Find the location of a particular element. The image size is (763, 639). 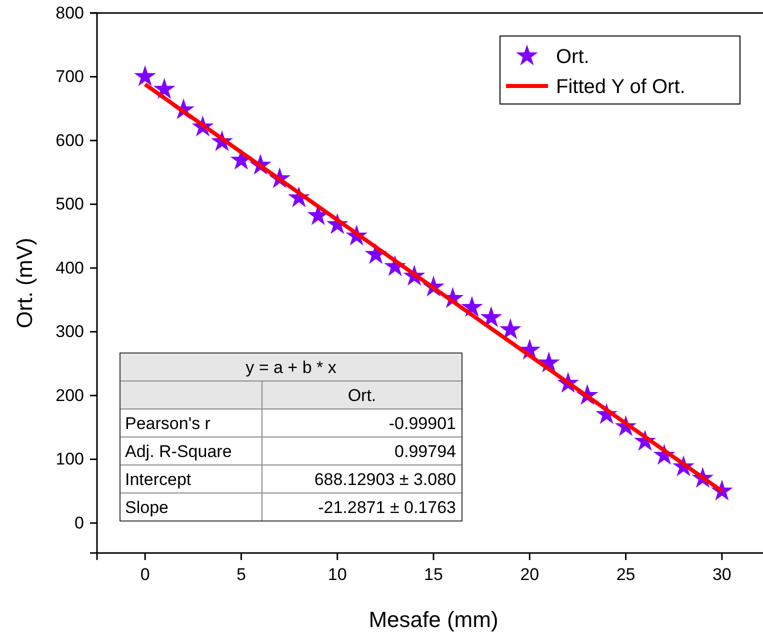

x-tick-label: 30 is located at coordinates (722, 574).